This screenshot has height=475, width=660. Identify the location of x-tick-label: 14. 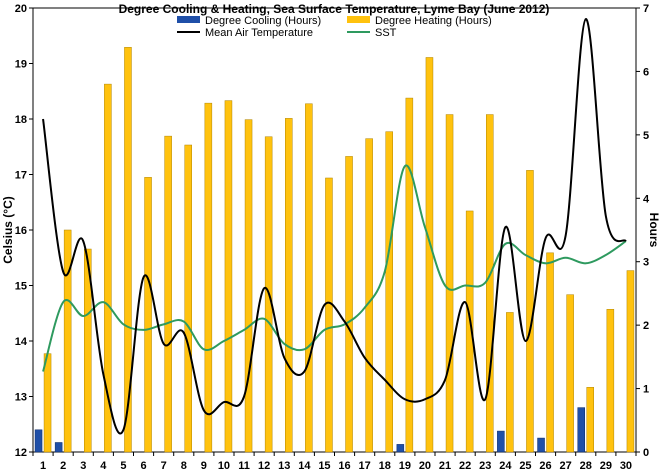
(304, 466).